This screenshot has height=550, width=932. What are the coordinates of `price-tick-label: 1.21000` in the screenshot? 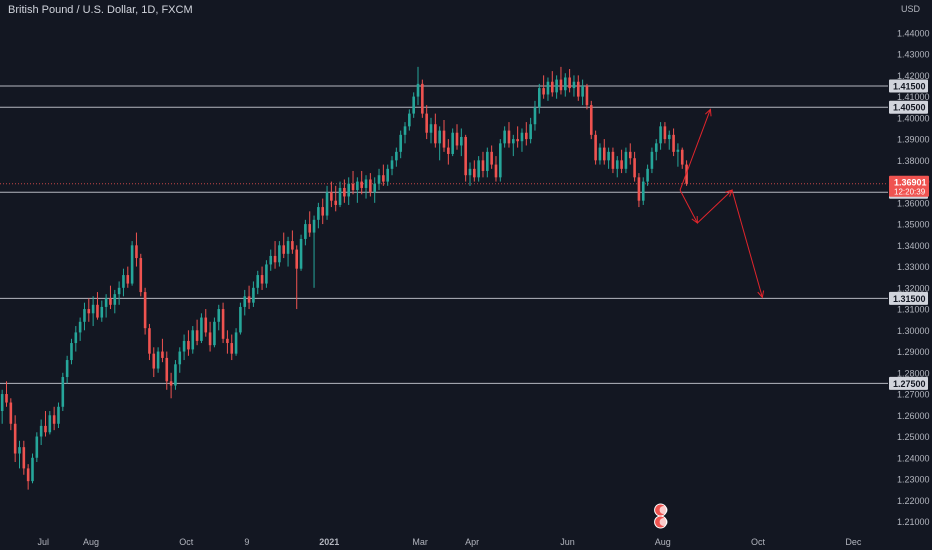 It's located at (913, 522).